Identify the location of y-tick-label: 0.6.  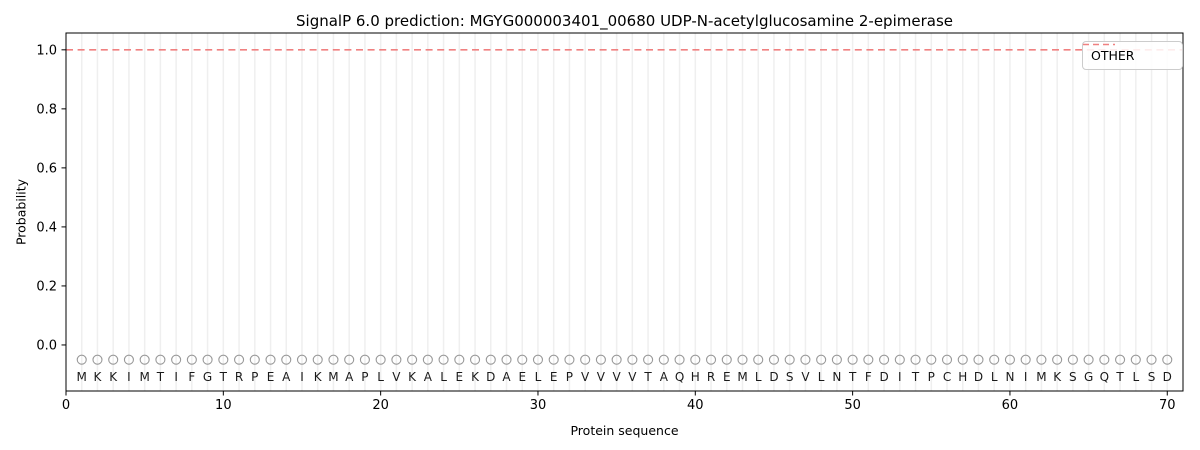
(46, 168).